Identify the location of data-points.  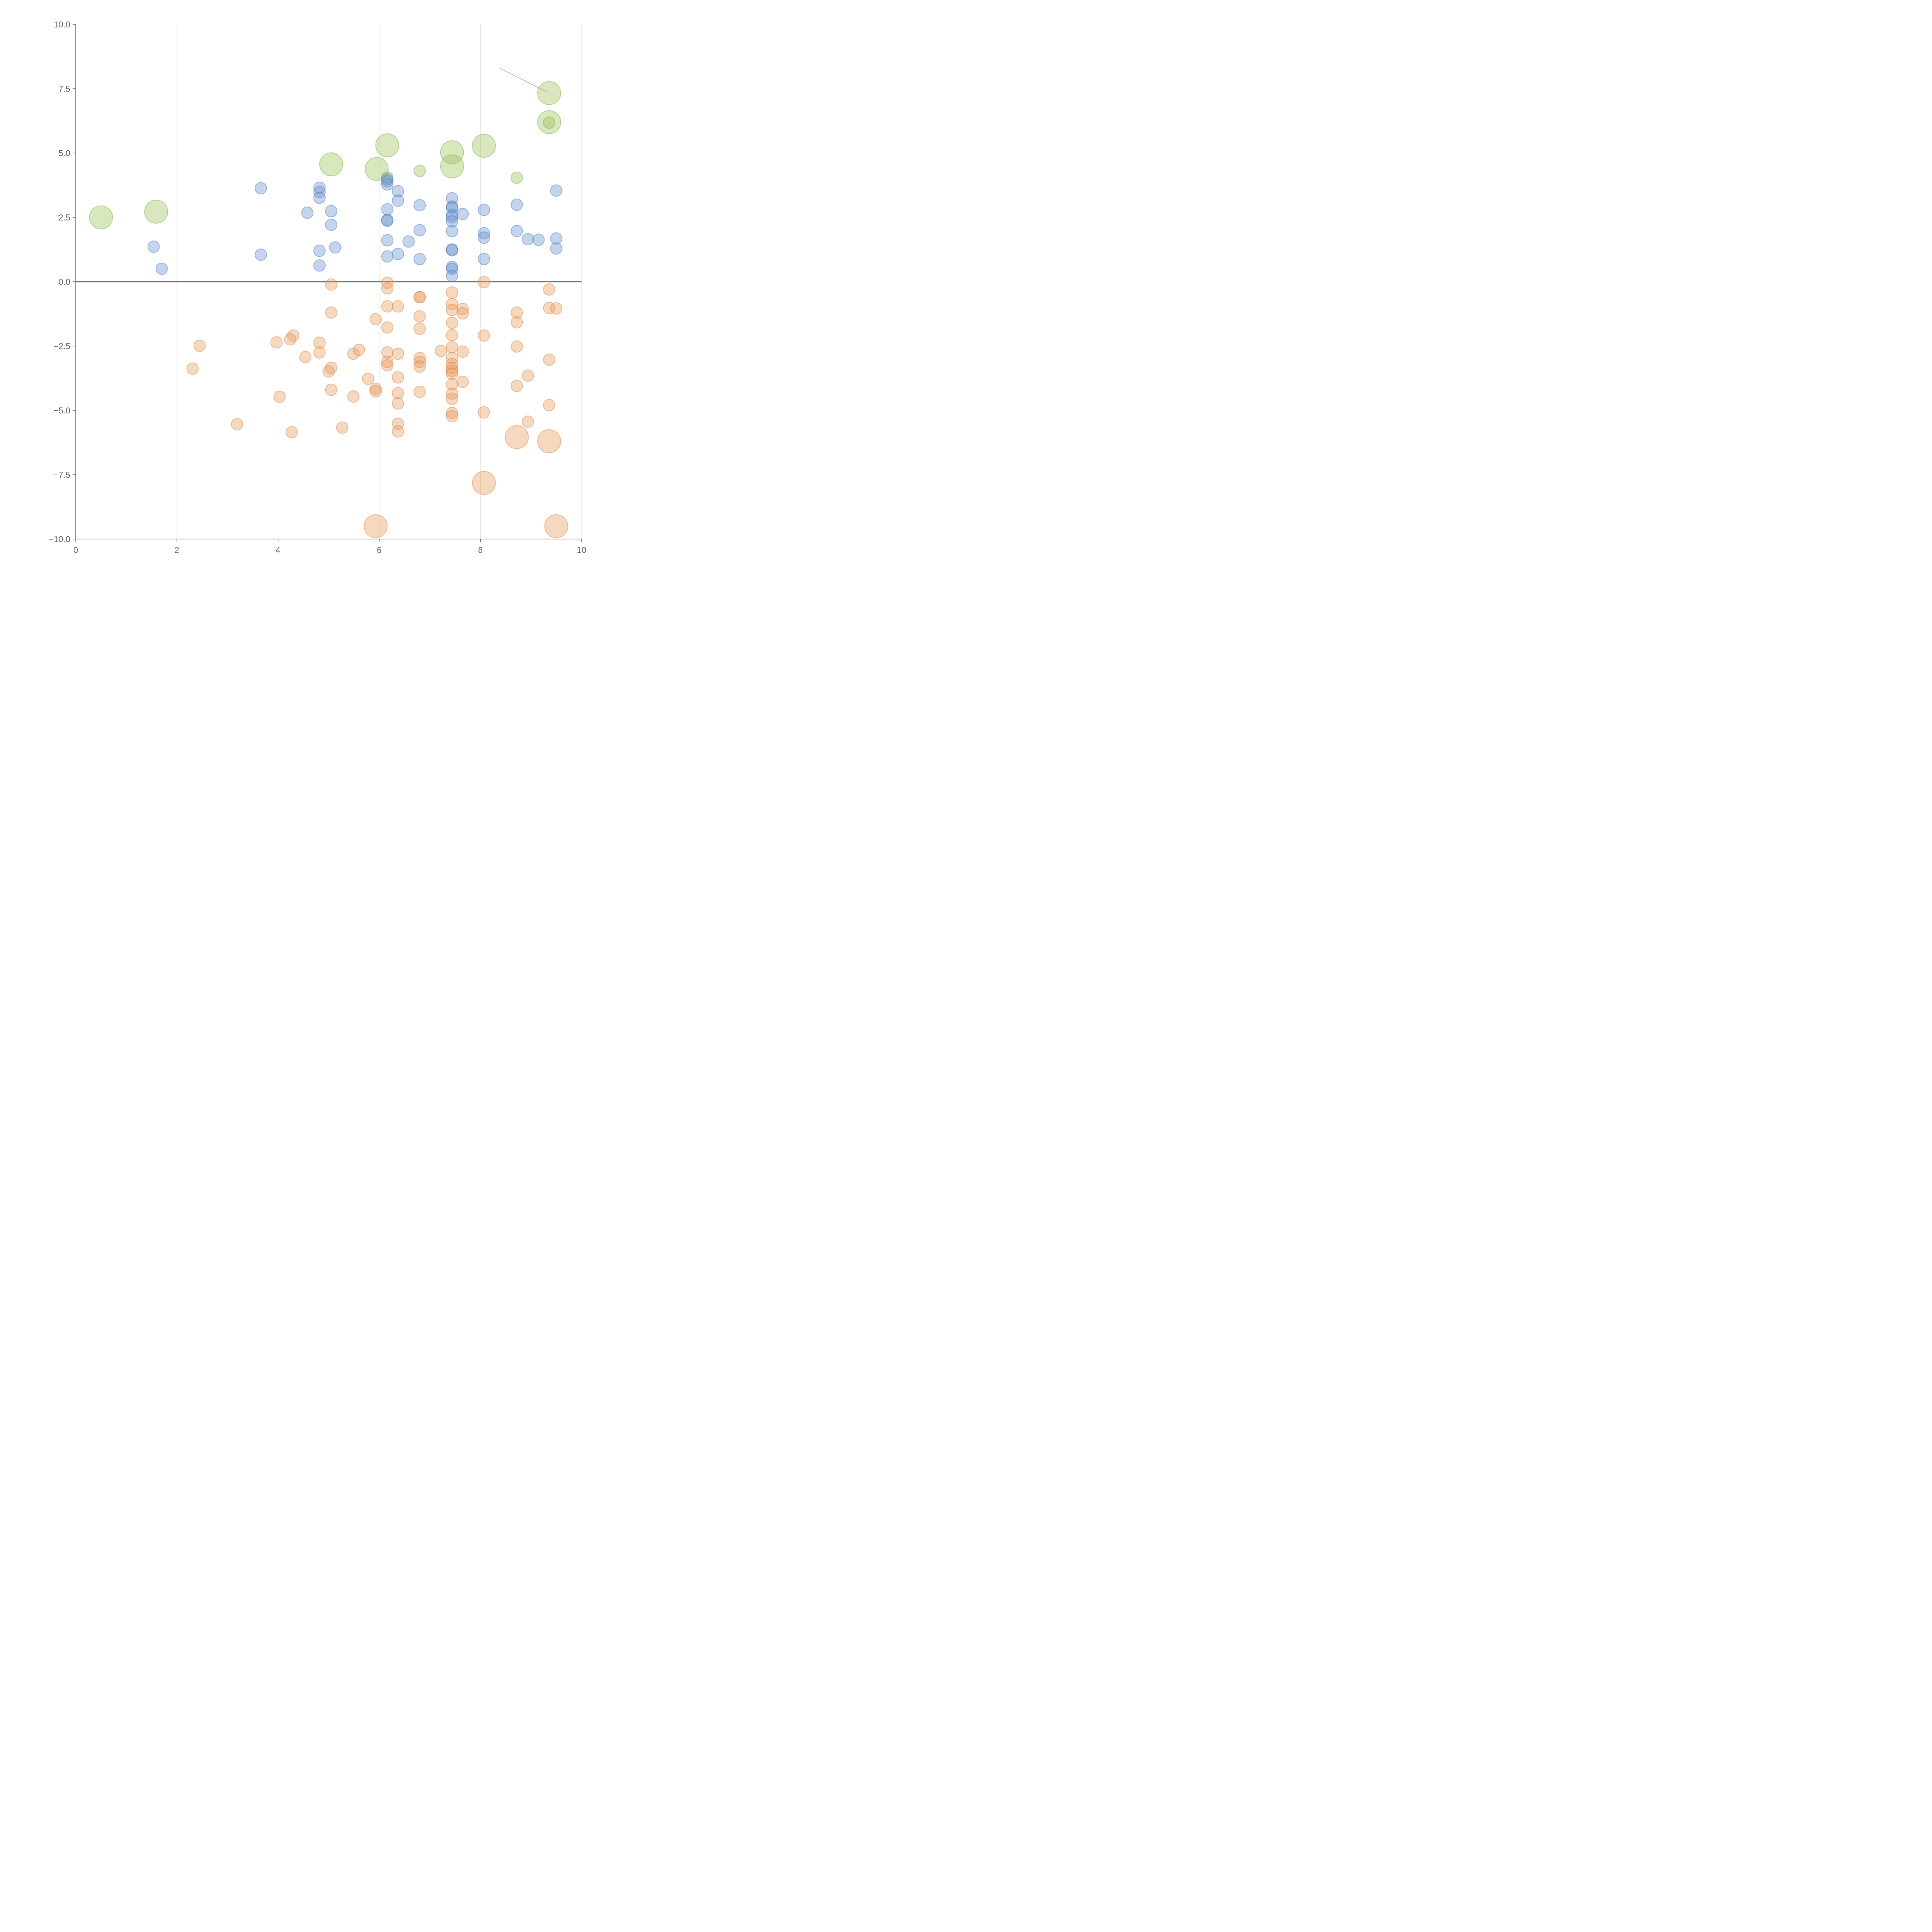
(328, 310).